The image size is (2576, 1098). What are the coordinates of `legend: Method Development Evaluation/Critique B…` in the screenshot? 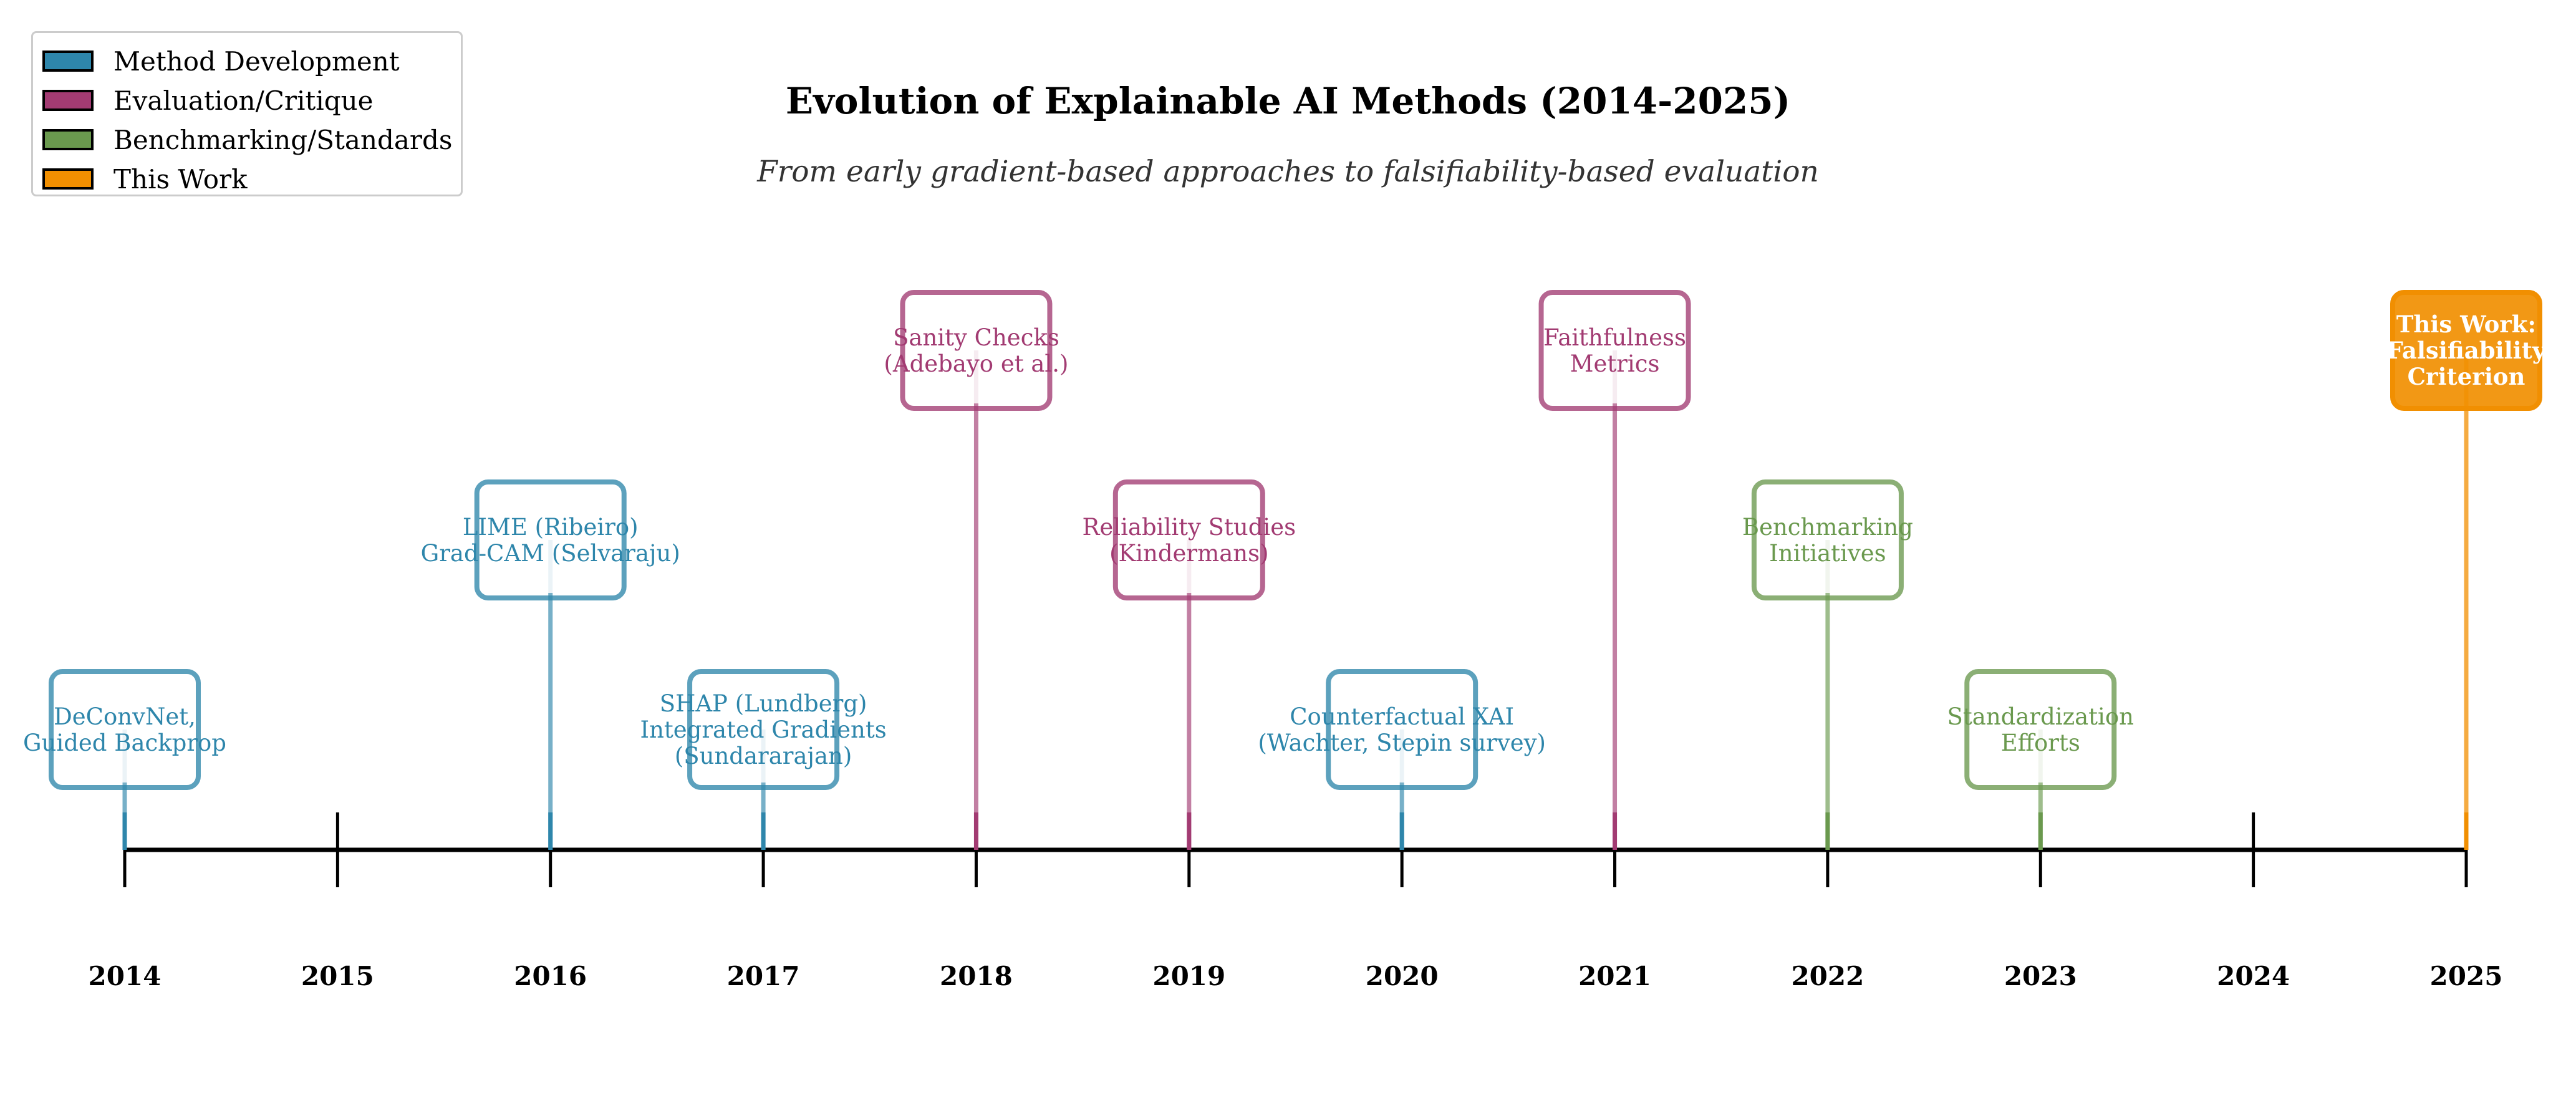 It's located at (247, 113).